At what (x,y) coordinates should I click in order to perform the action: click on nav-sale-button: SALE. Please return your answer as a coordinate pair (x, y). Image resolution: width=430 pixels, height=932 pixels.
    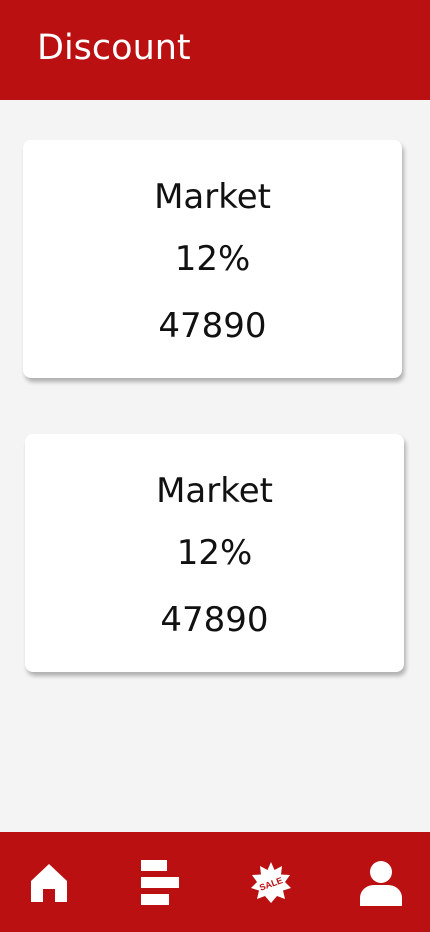
    Looking at the image, I should click on (271, 883).